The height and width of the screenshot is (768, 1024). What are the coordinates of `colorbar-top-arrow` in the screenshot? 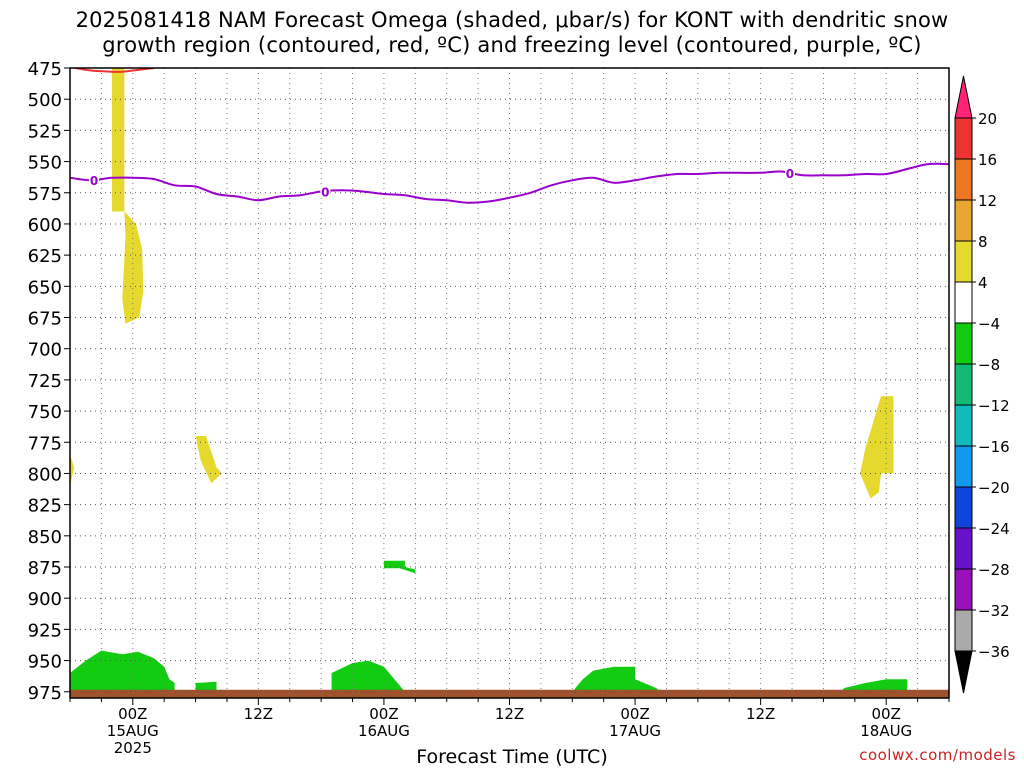 It's located at (963, 97).